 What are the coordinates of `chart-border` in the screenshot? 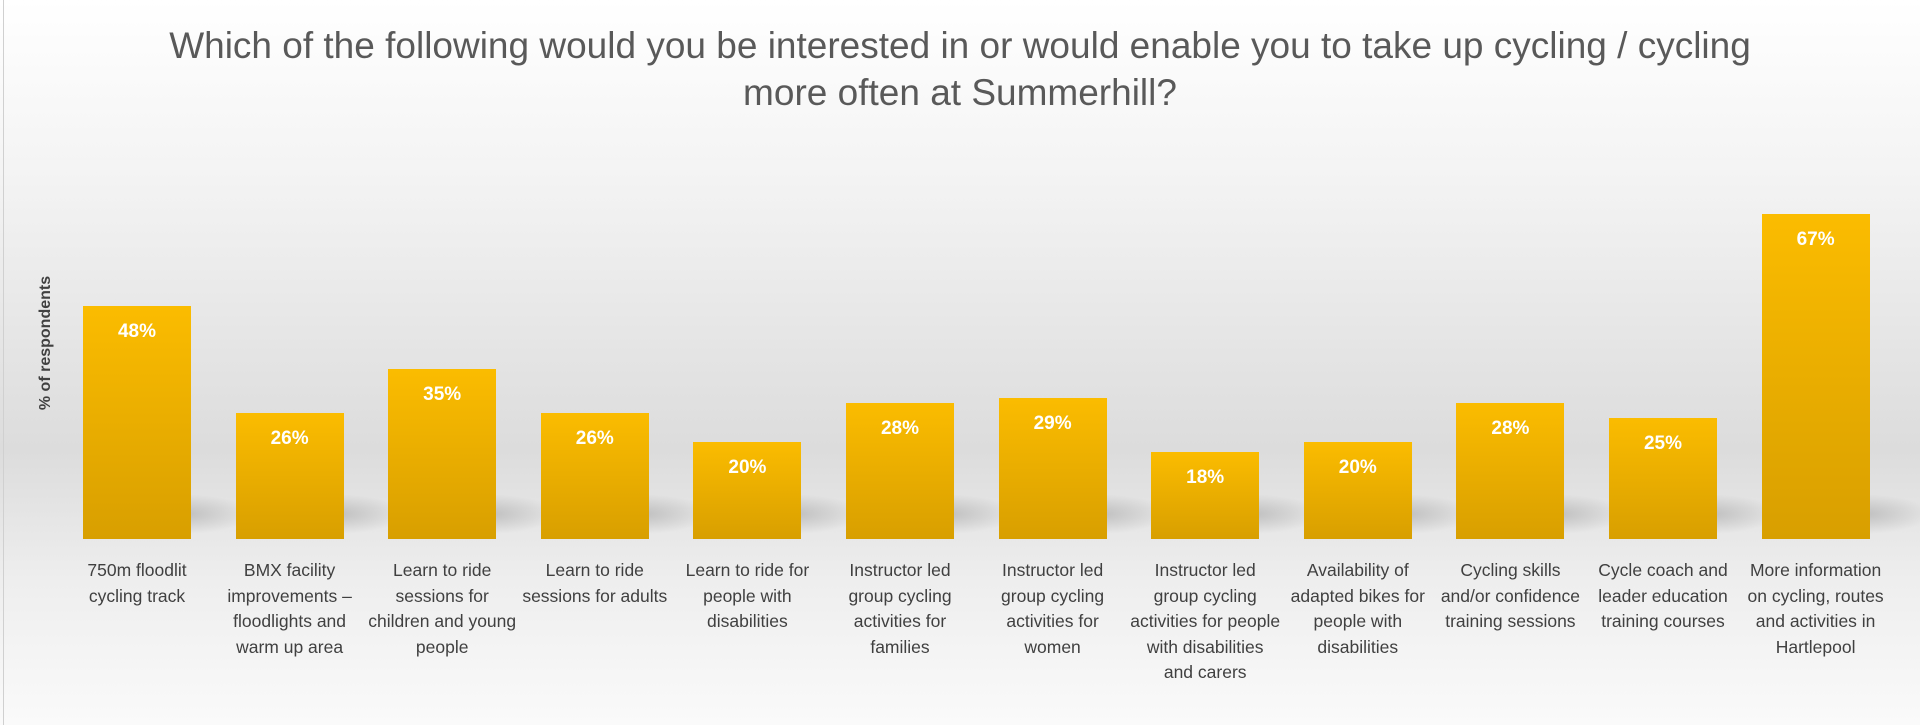 It's located at (3, 362).